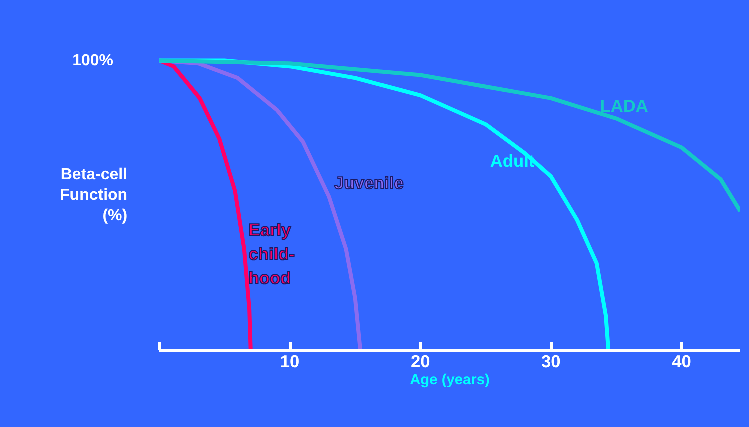  What do you see at coordinates (450, 380) in the screenshot?
I see `x-axis-title: Age (years)` at bounding box center [450, 380].